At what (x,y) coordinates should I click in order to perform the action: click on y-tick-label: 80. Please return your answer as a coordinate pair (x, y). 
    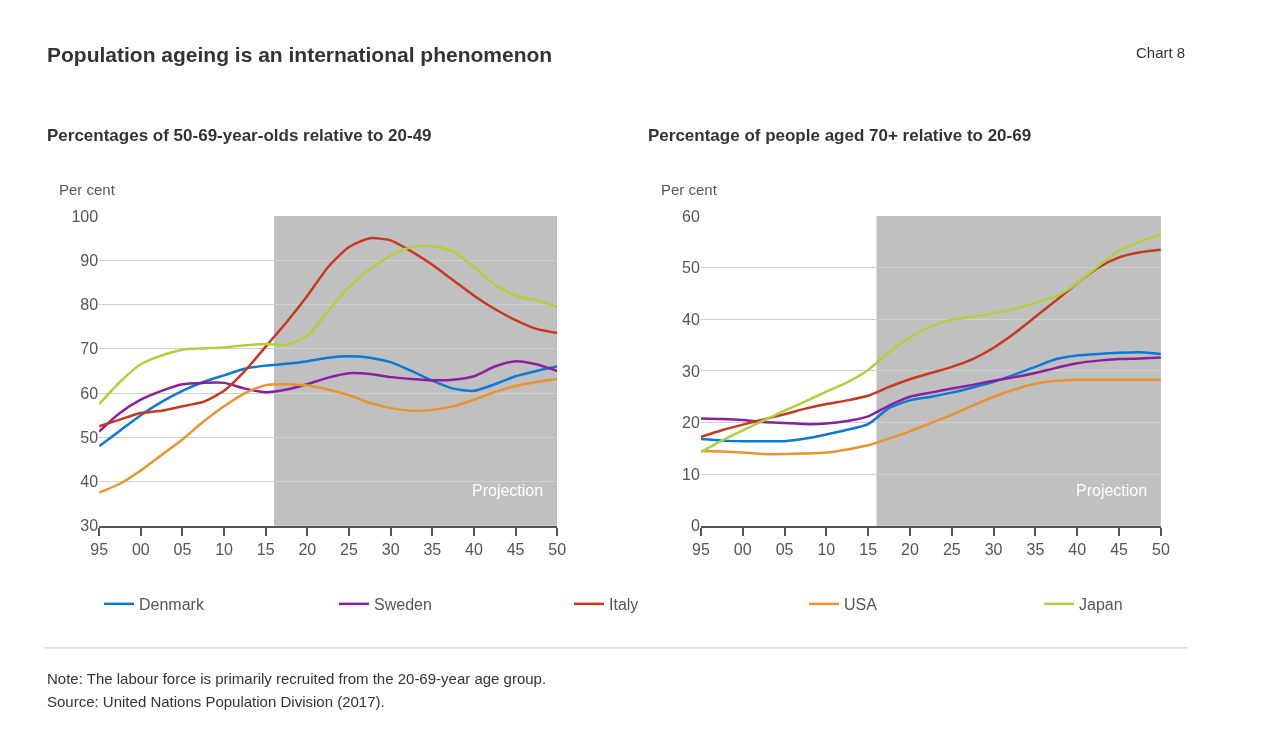
    Looking at the image, I should click on (89, 305).